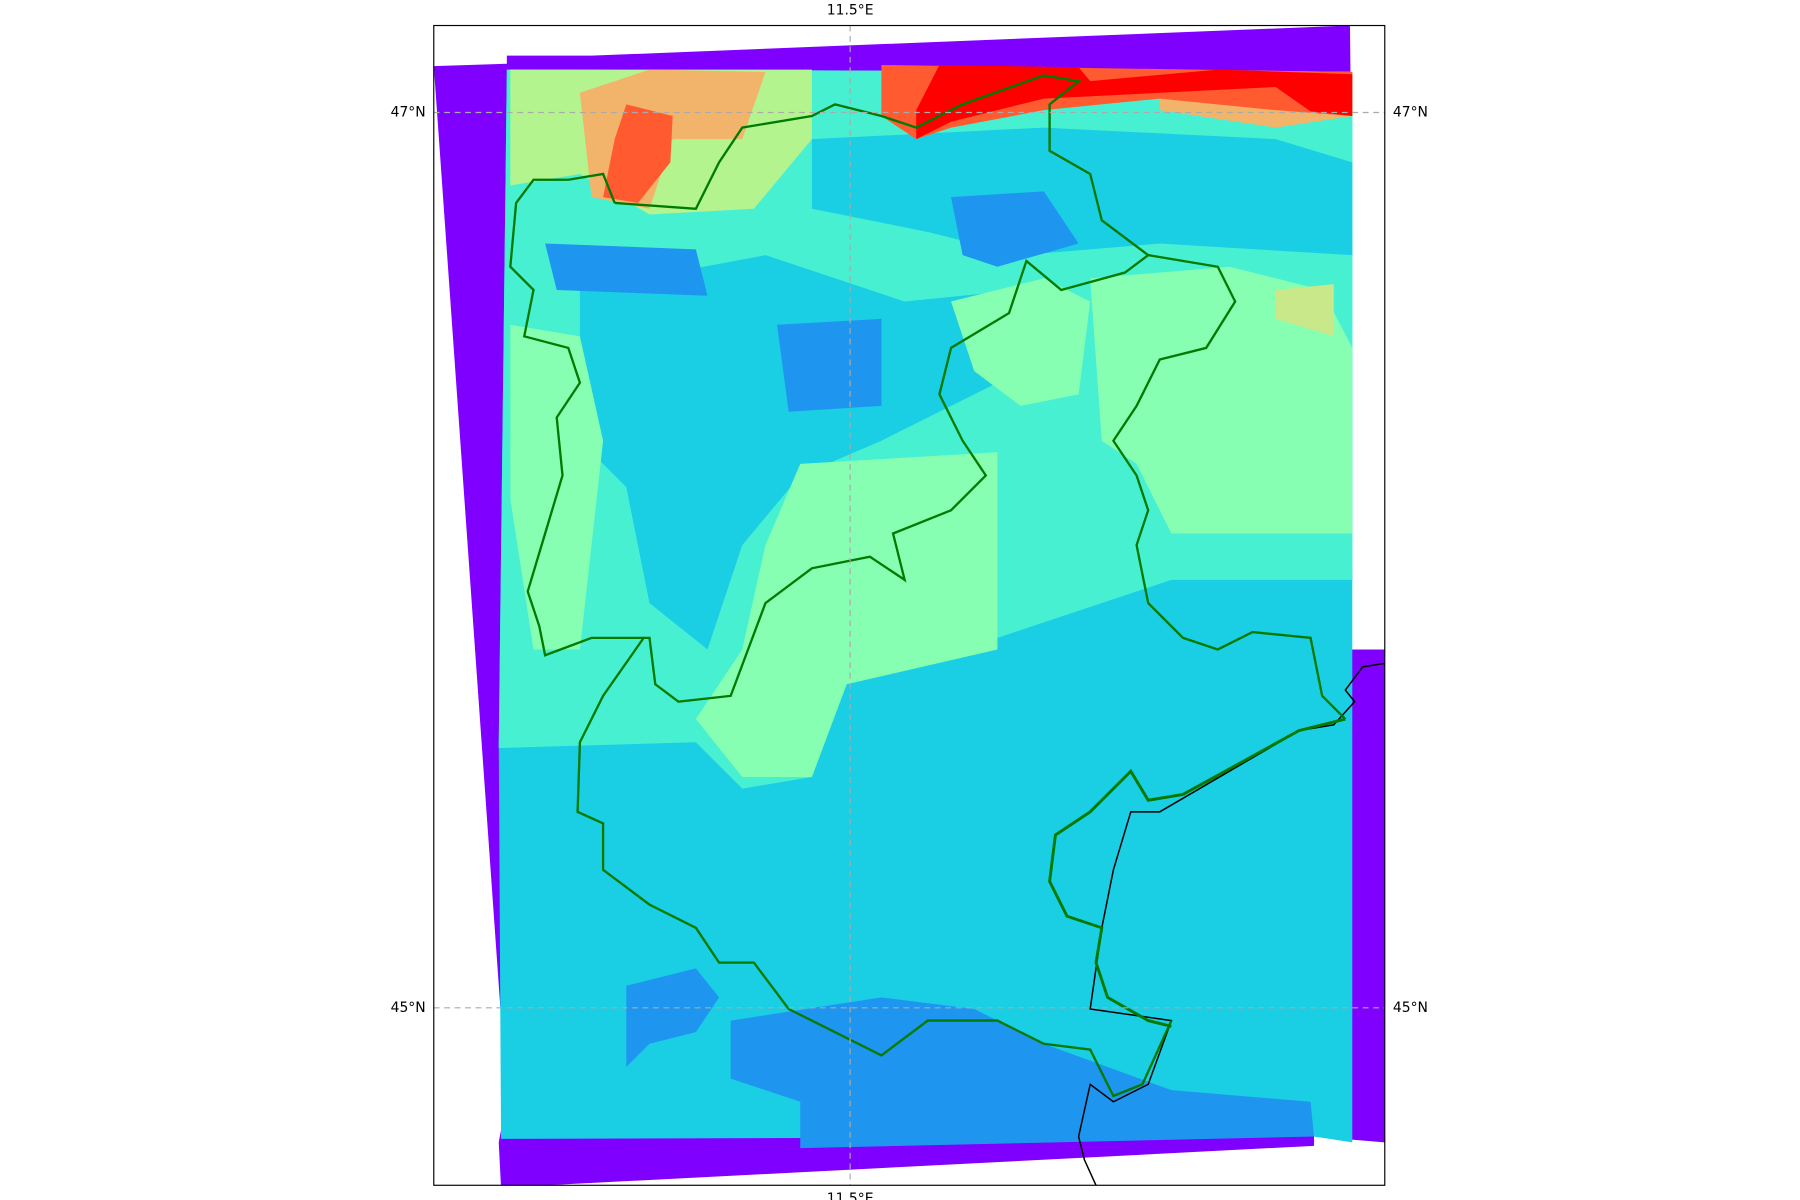 Image resolution: width=1800 pixels, height=1200 pixels. What do you see at coordinates (1304, 310) in the screenshot?
I see `raster-high` at bounding box center [1304, 310].